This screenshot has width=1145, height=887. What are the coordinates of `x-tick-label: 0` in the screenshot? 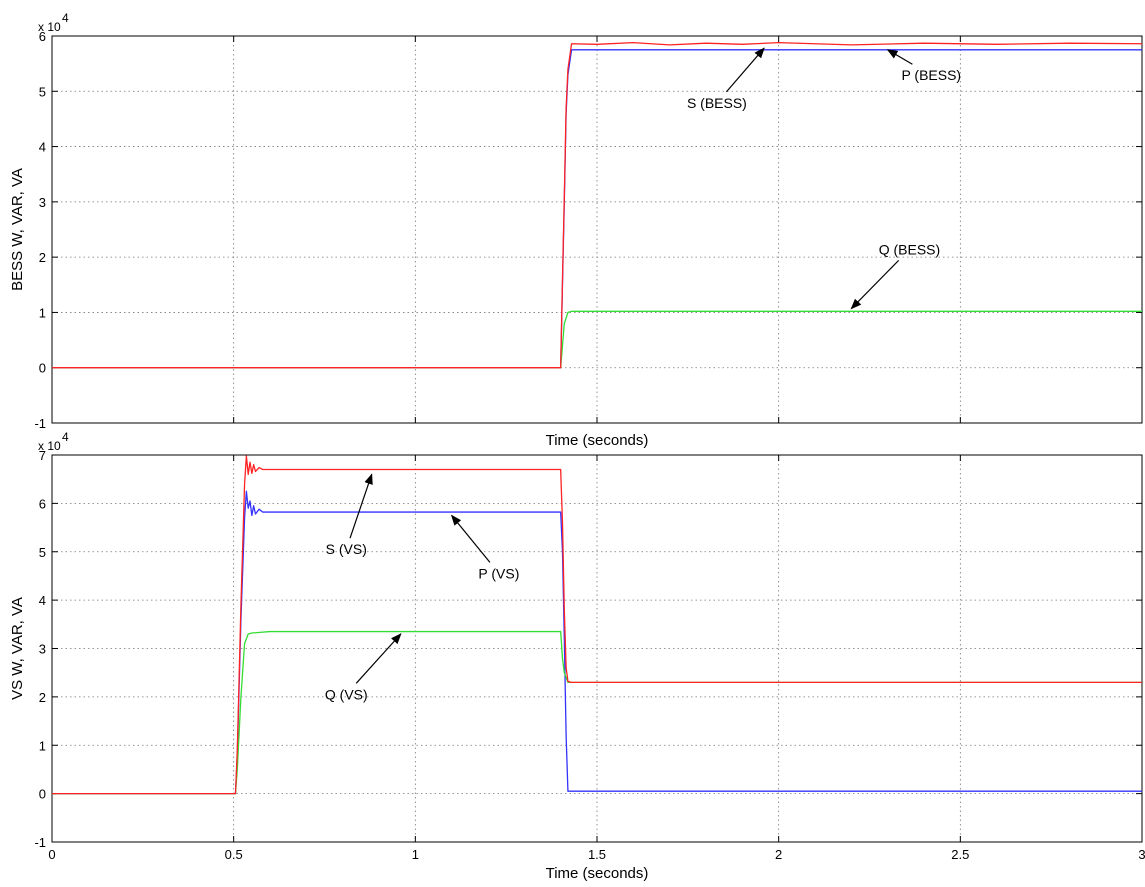 It's located at (51, 854).